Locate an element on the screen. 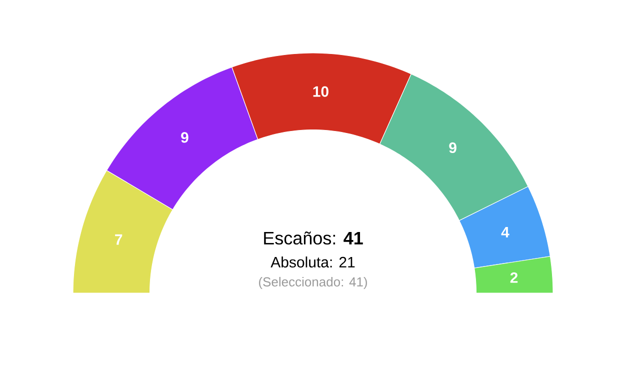 Image resolution: width=640 pixels, height=384 pixels. text: Absoluta: 21 is located at coordinates (312, 262).